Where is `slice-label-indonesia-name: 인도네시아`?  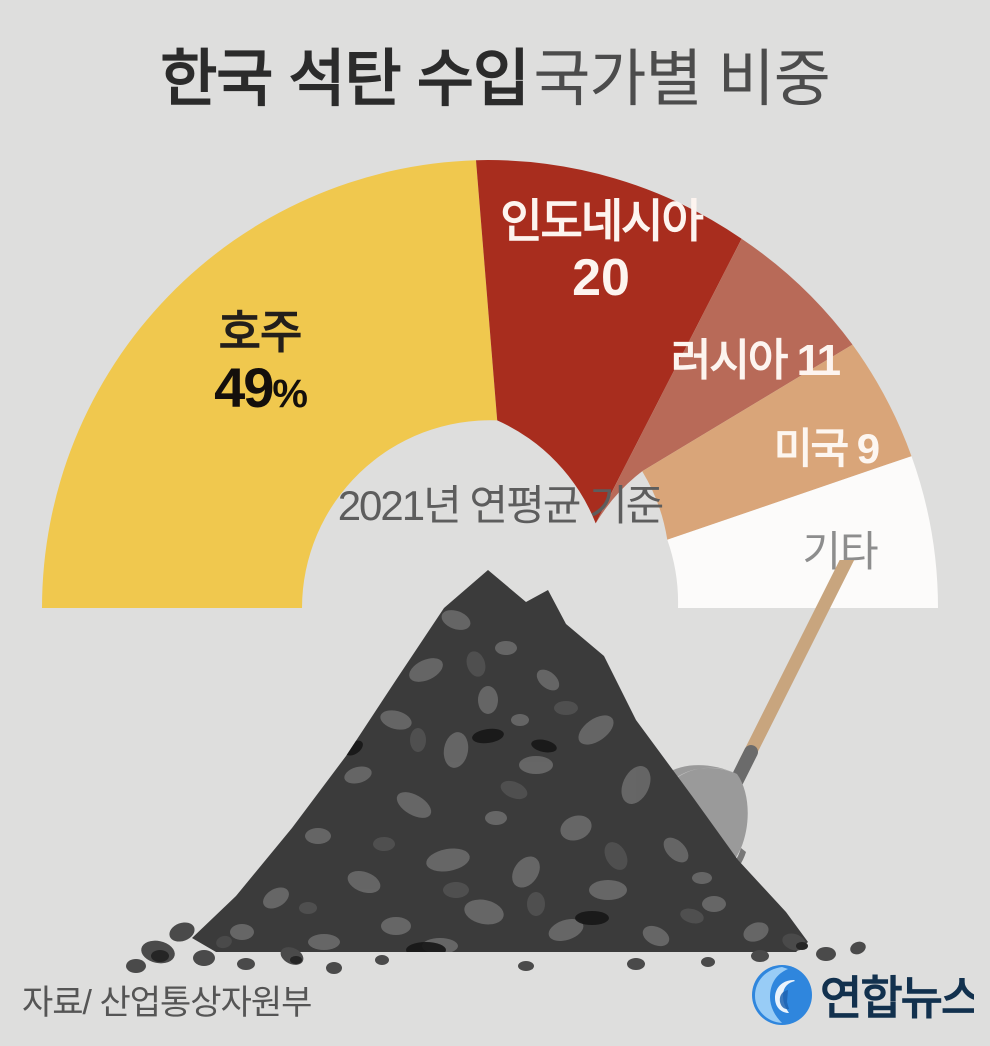
slice-label-indonesia-name: 인도네시아 is located at coordinates (602, 221).